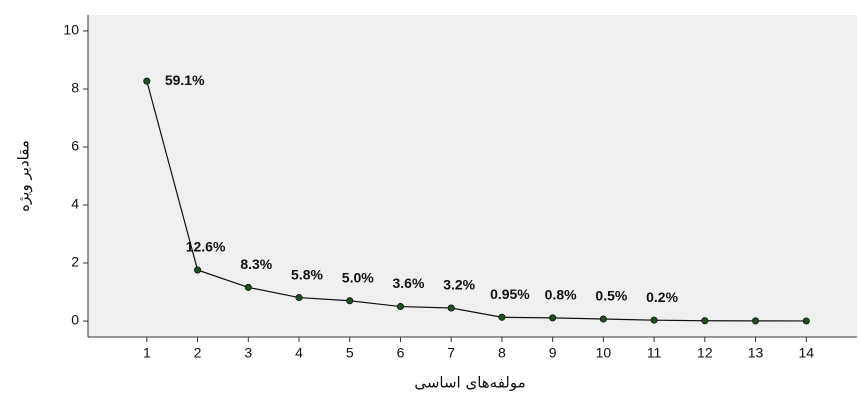 The image size is (860, 394). I want to click on value-label: 0.2%, so click(662, 297).